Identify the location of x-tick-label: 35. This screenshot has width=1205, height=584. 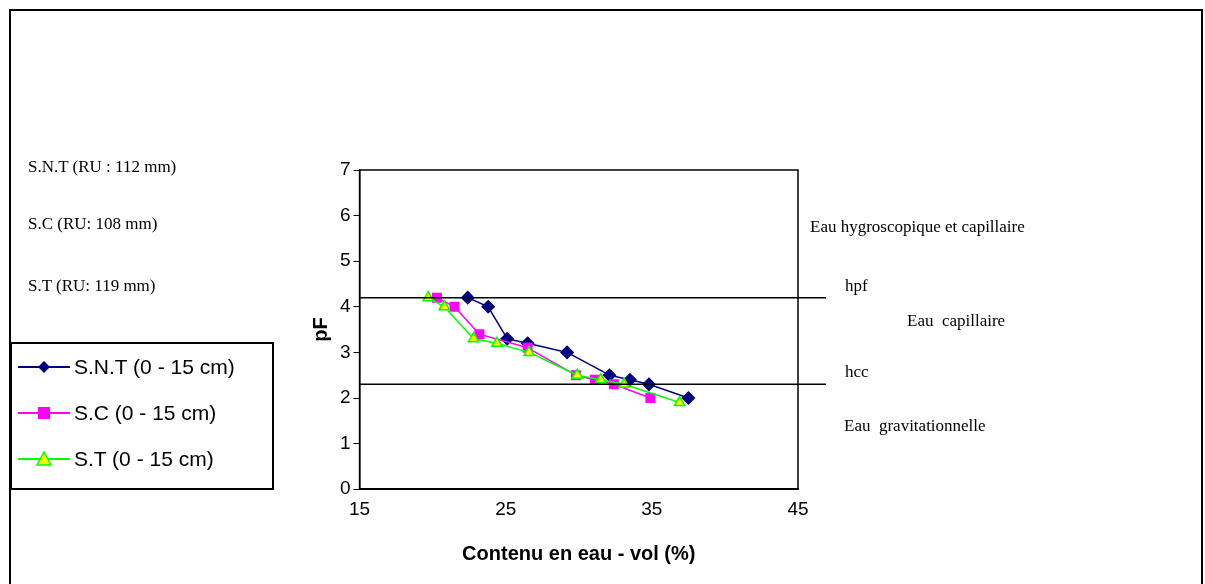
(652, 508).